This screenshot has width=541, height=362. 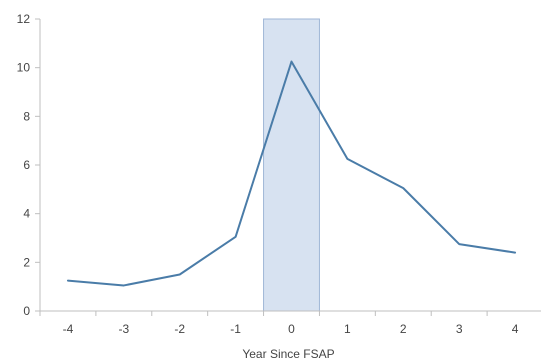 I want to click on y-tick-label: 4, so click(x=26, y=214).